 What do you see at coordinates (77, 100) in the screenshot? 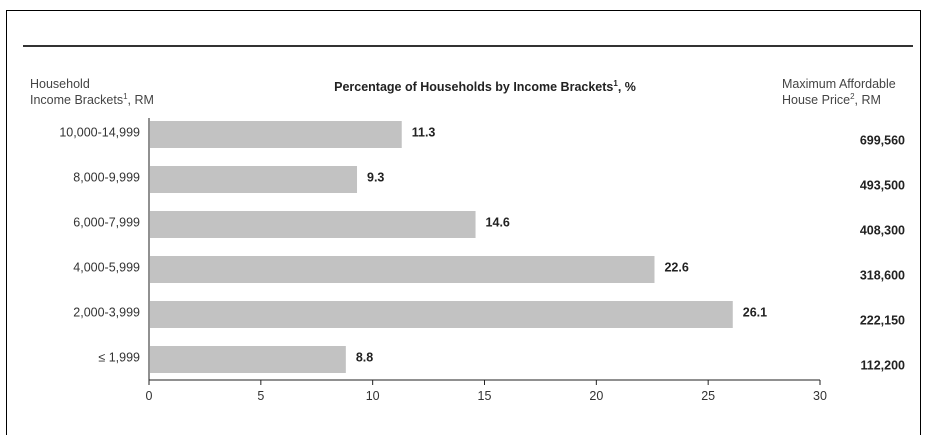
I see `category-header-line2: Income Brackets` at bounding box center [77, 100].